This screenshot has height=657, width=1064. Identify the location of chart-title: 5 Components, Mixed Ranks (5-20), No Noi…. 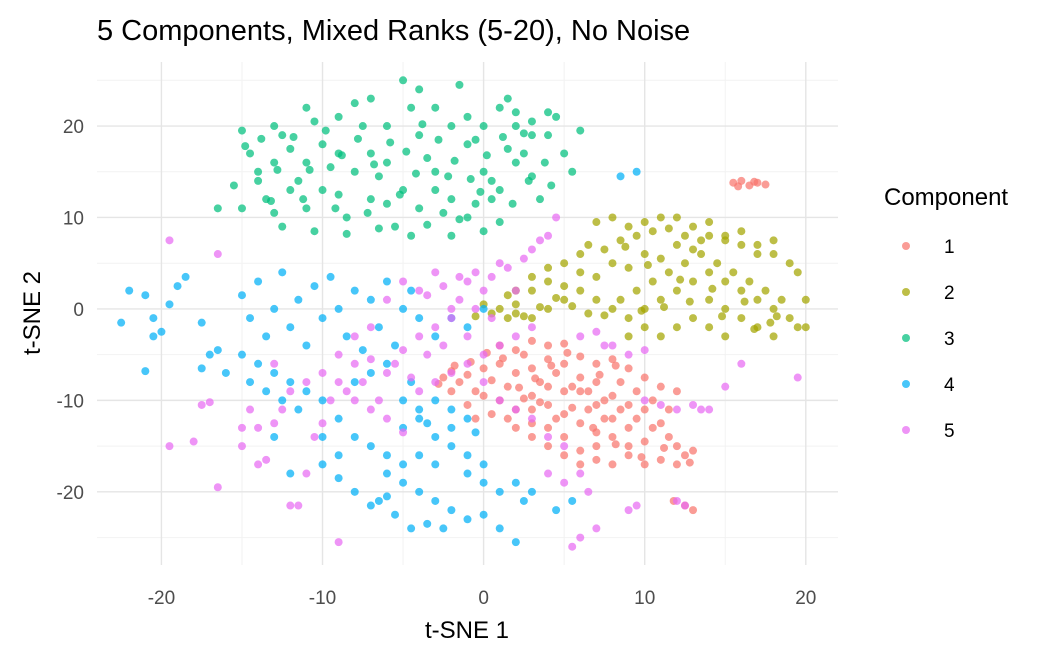
(393, 31).